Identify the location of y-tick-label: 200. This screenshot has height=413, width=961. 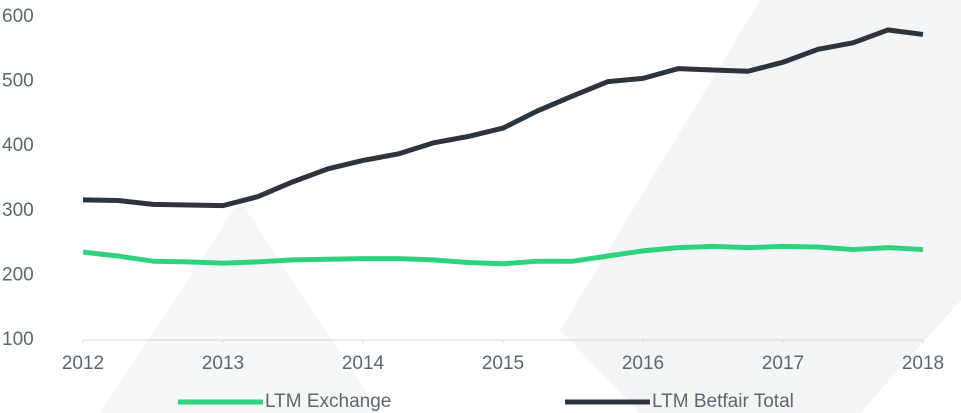
(18, 274).